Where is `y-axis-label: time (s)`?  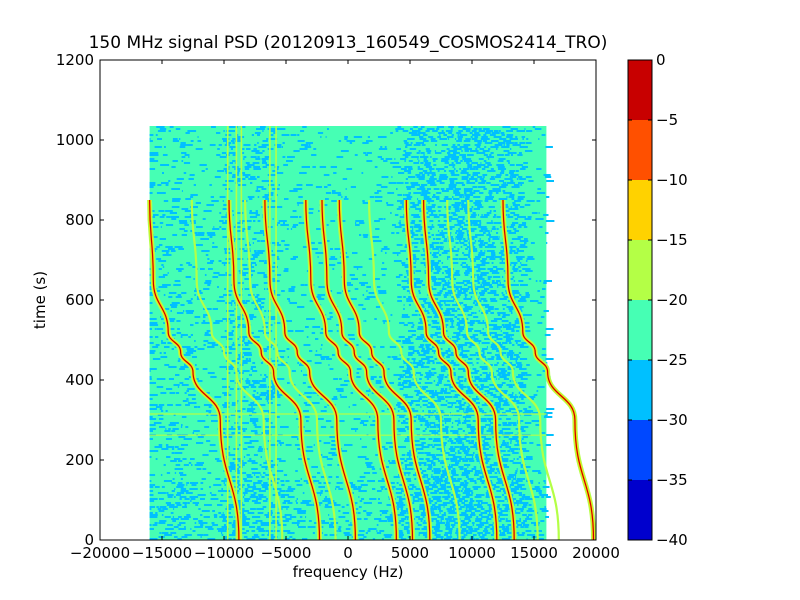 y-axis-label: time (s) is located at coordinates (40, 300).